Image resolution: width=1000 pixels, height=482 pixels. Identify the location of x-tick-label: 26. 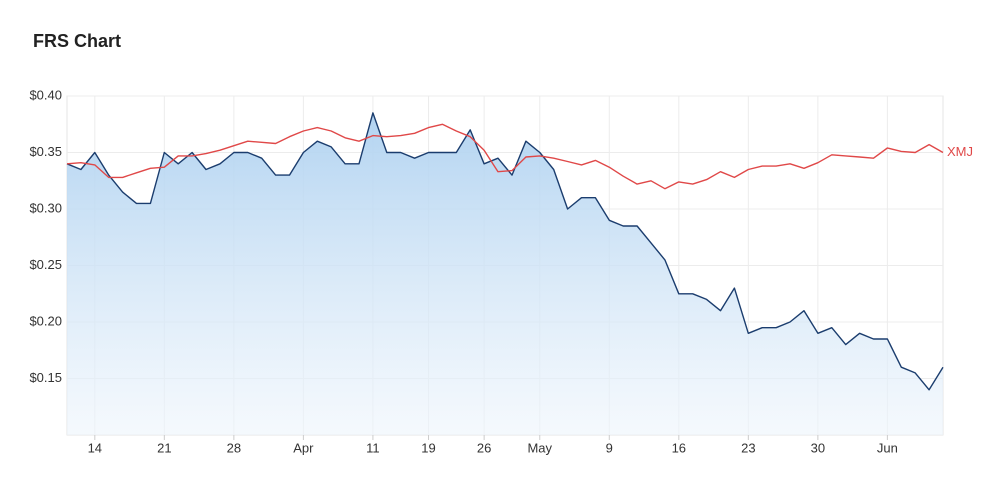
(484, 447).